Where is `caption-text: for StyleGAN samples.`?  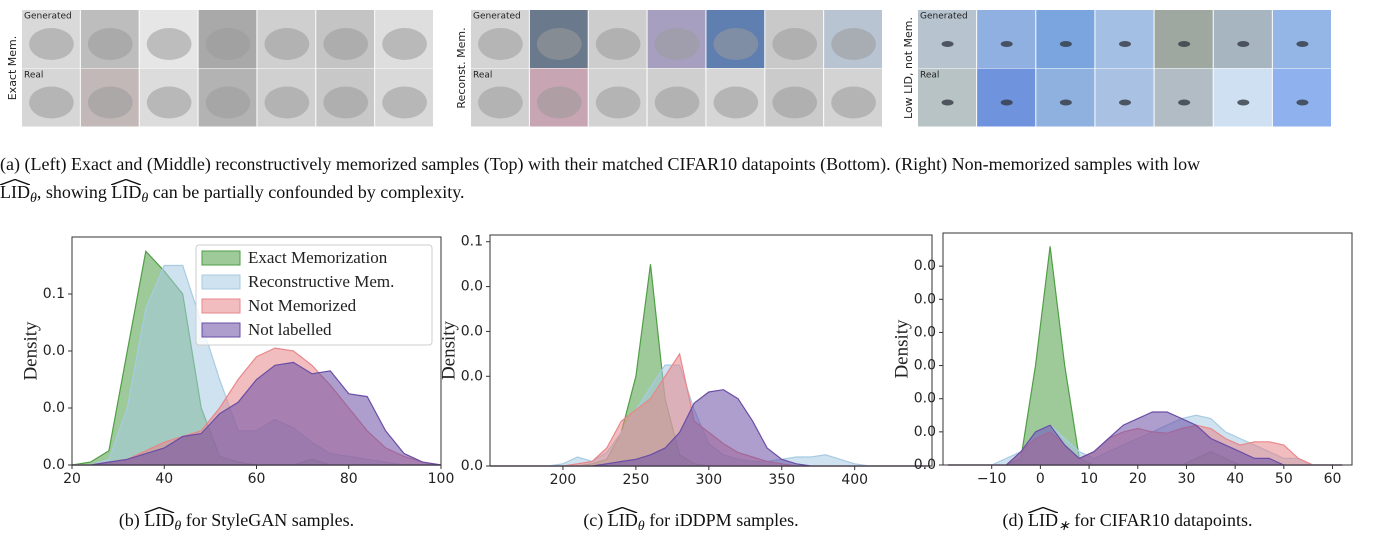
caption-text: for StyleGAN samples. is located at coordinates (268, 520).